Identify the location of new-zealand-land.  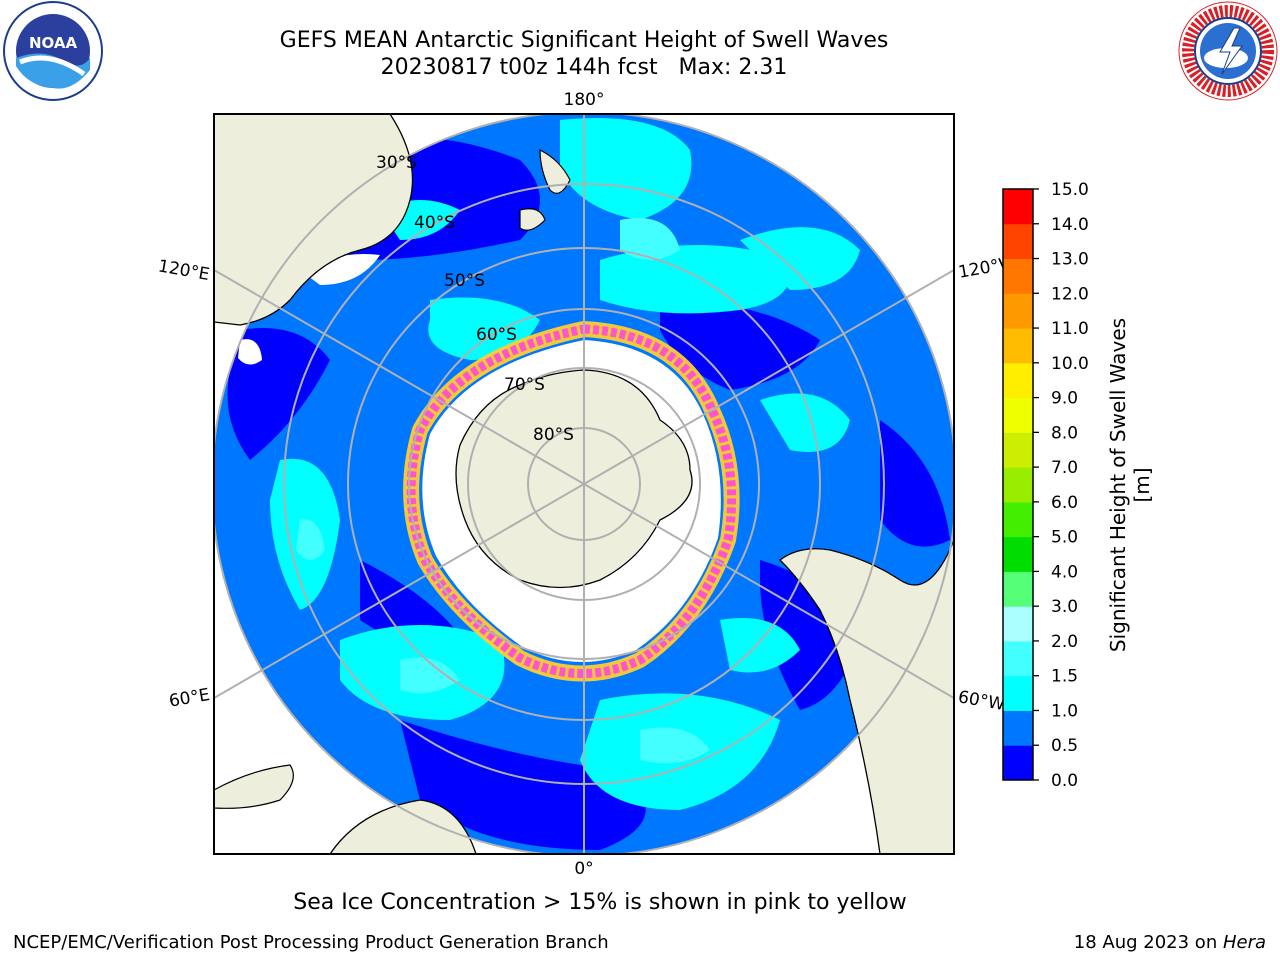
(545, 190).